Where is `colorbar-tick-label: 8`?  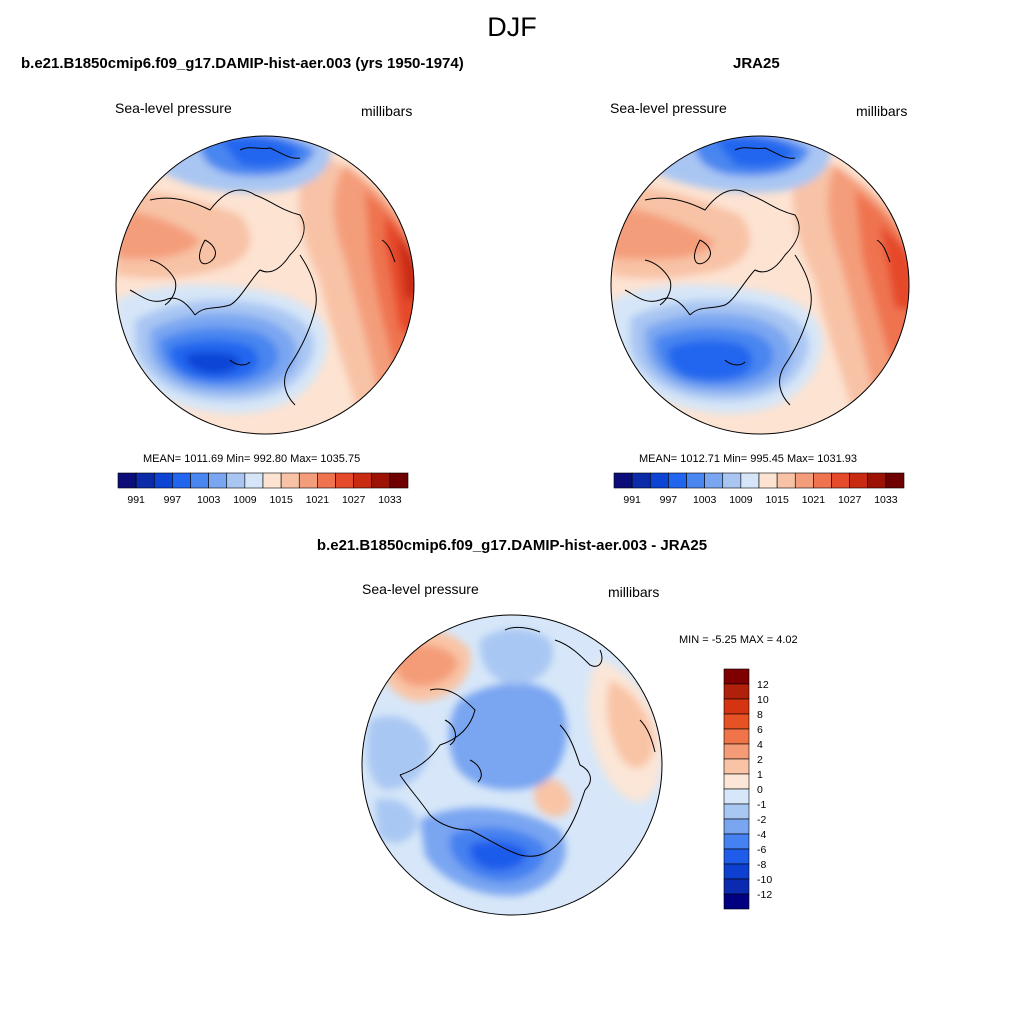 colorbar-tick-label: 8 is located at coordinates (760, 715).